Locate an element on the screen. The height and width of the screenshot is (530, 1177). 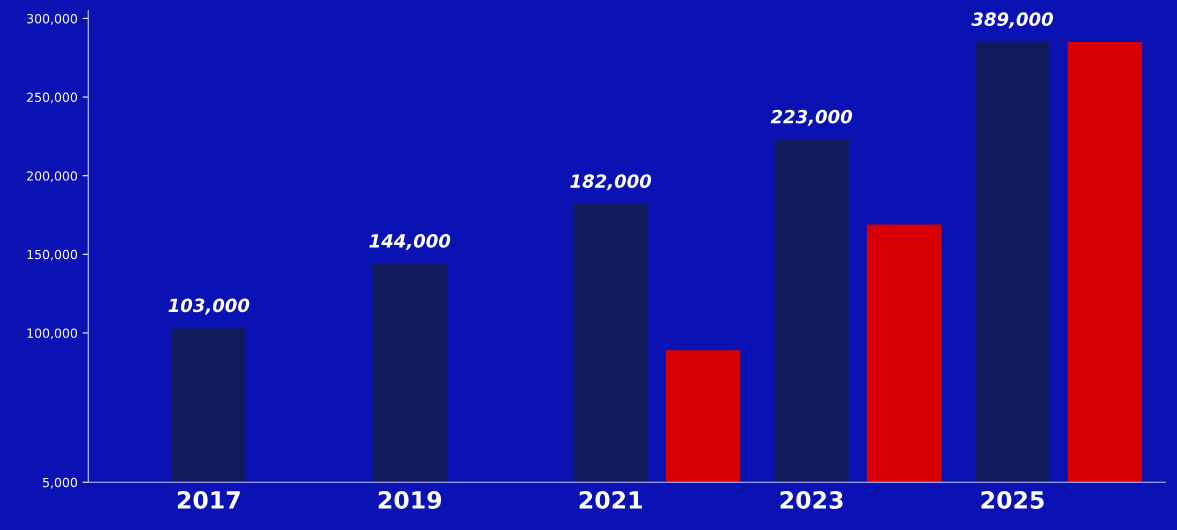
data-label: 223,000 is located at coordinates (811, 117).